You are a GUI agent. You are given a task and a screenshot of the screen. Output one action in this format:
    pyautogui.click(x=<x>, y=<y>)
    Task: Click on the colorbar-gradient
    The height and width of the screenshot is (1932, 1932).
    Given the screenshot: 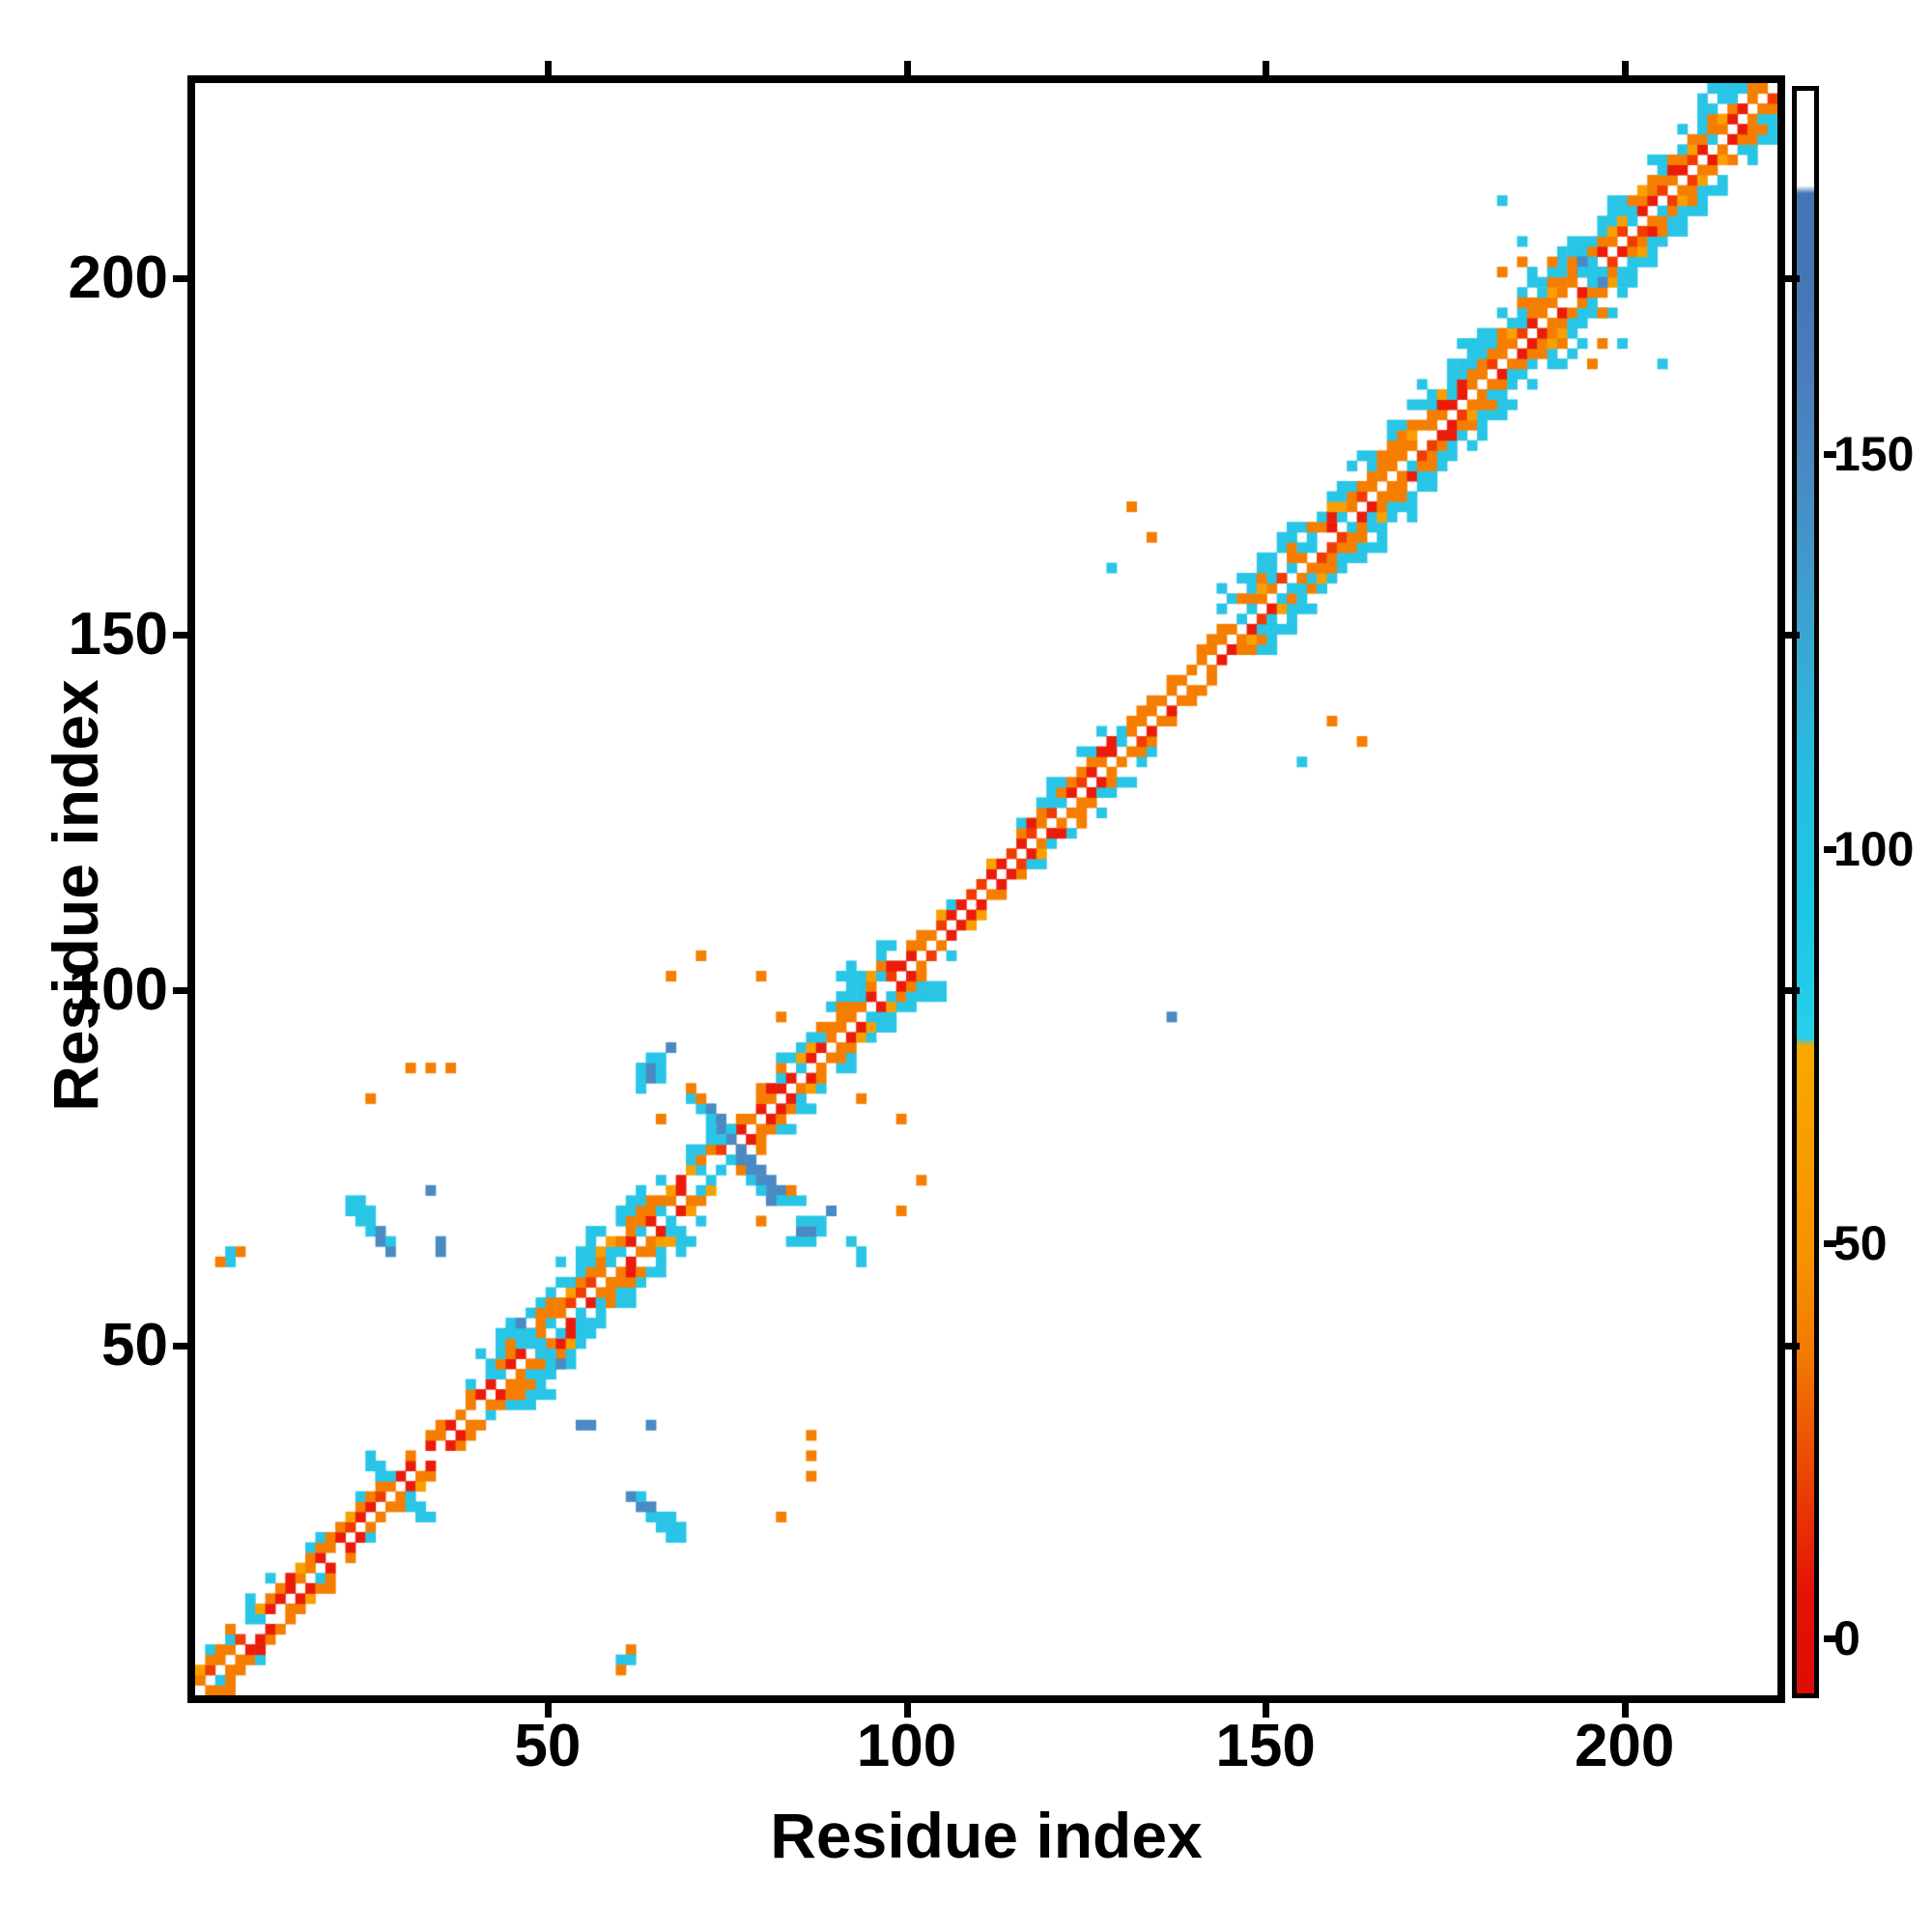 What is the action you would take?
    pyautogui.click(x=1805, y=892)
    